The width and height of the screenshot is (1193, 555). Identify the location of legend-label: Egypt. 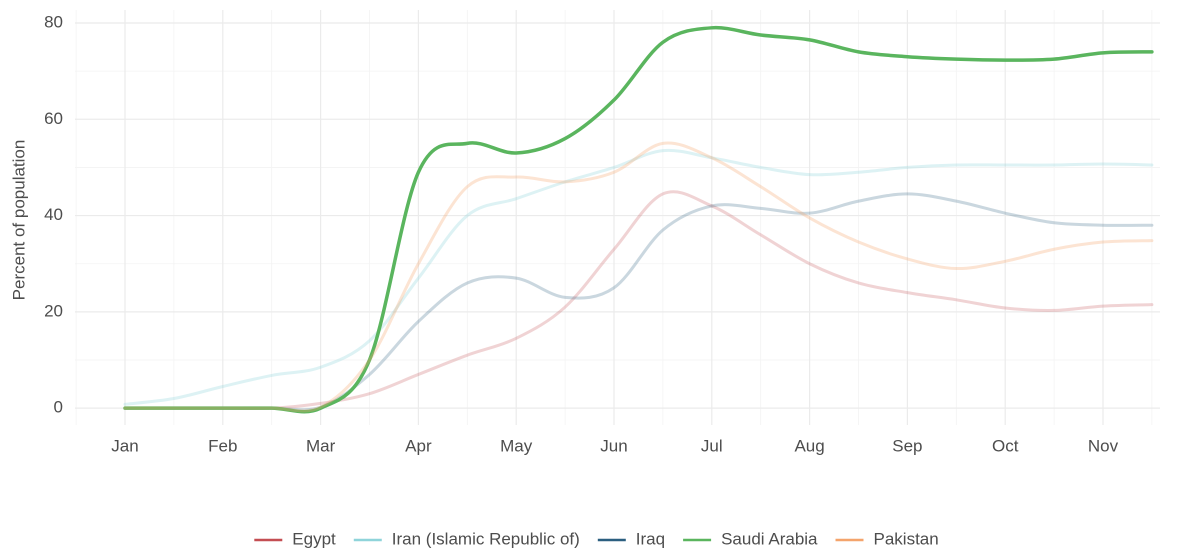
(314, 538).